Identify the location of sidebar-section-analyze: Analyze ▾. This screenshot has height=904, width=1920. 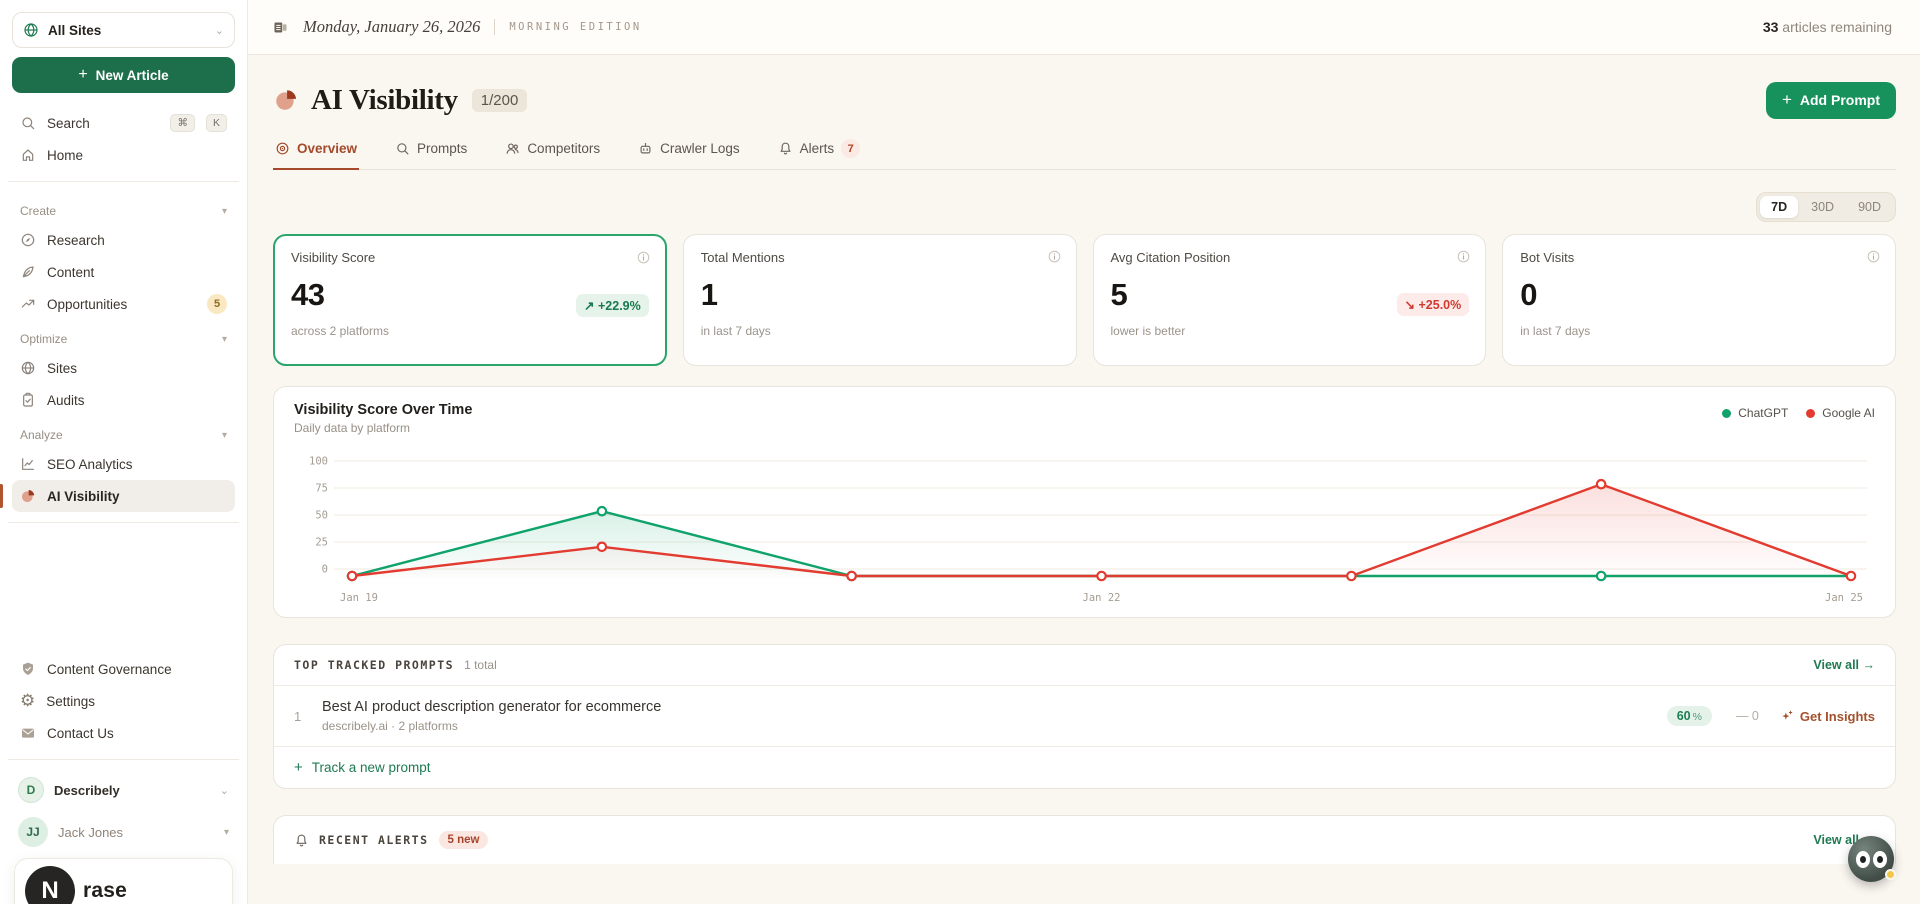
(123, 435).